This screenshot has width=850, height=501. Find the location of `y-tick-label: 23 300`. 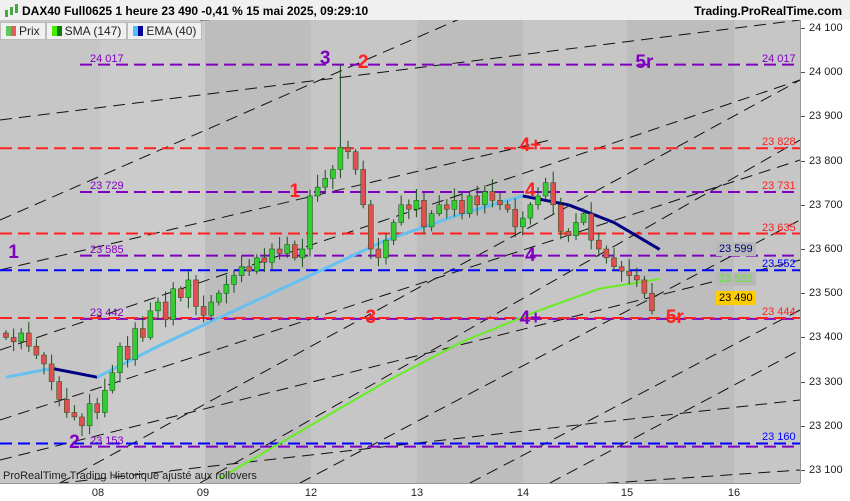

y-tick-label: 23 300 is located at coordinates (822, 381).